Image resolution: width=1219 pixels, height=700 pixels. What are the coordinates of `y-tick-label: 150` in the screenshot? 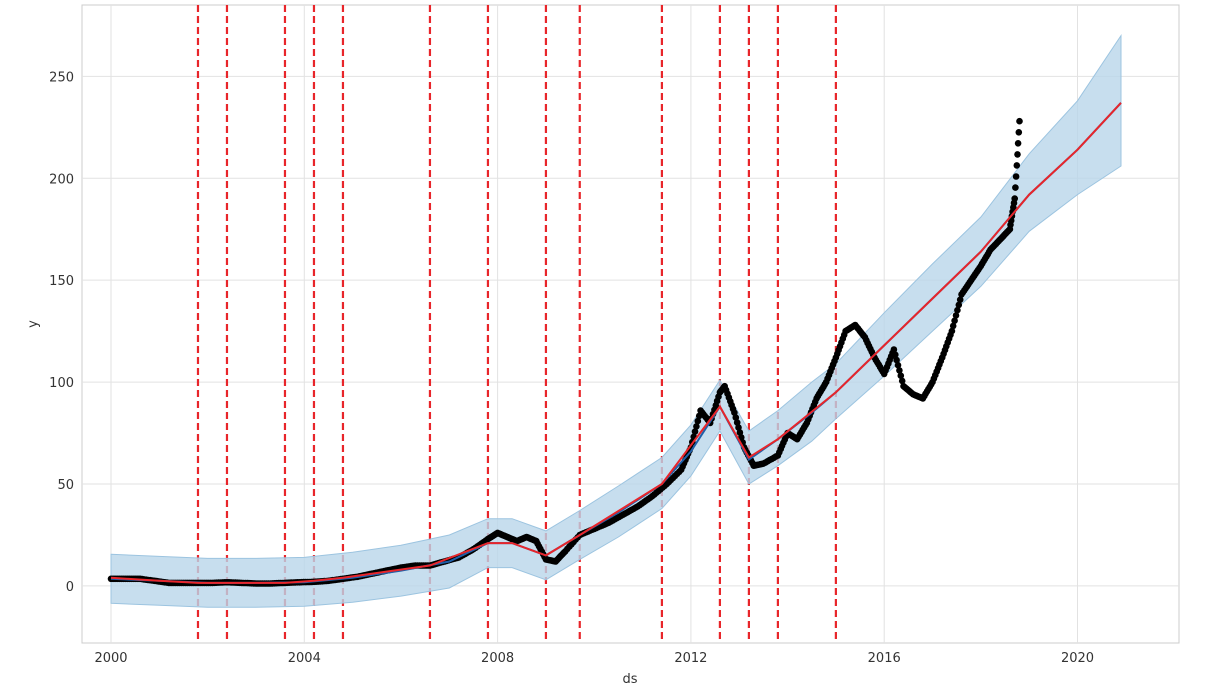 It's located at (61, 281).